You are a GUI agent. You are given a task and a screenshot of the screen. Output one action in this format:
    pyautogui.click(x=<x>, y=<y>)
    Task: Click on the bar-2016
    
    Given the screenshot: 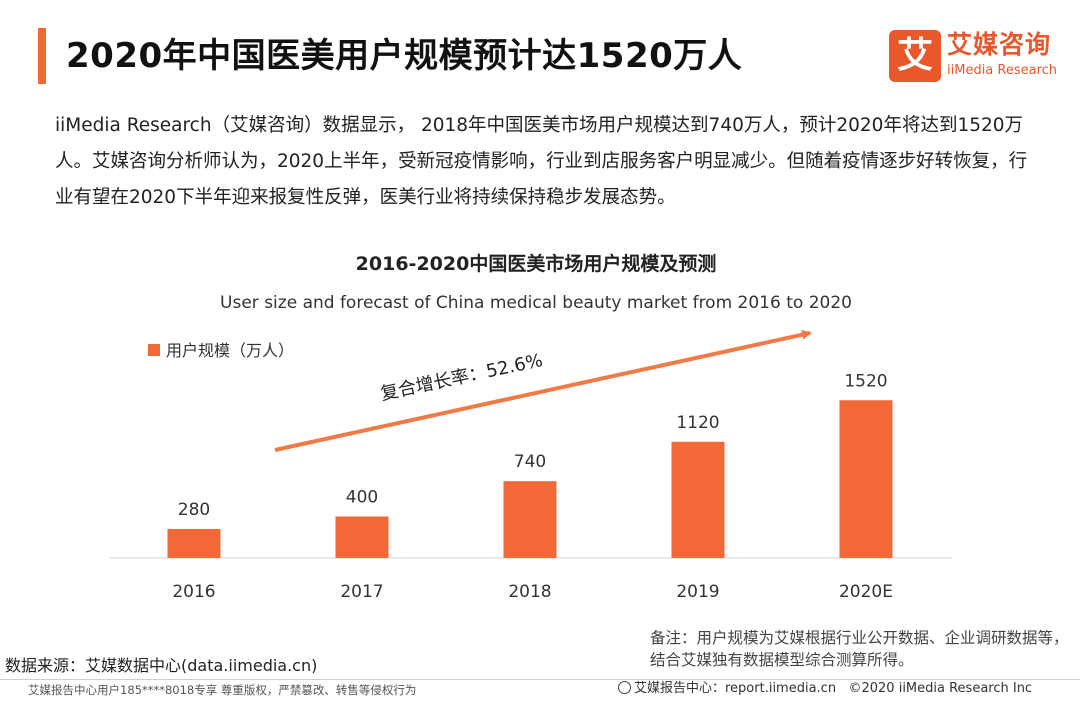 What is the action you would take?
    pyautogui.click(x=194, y=543)
    